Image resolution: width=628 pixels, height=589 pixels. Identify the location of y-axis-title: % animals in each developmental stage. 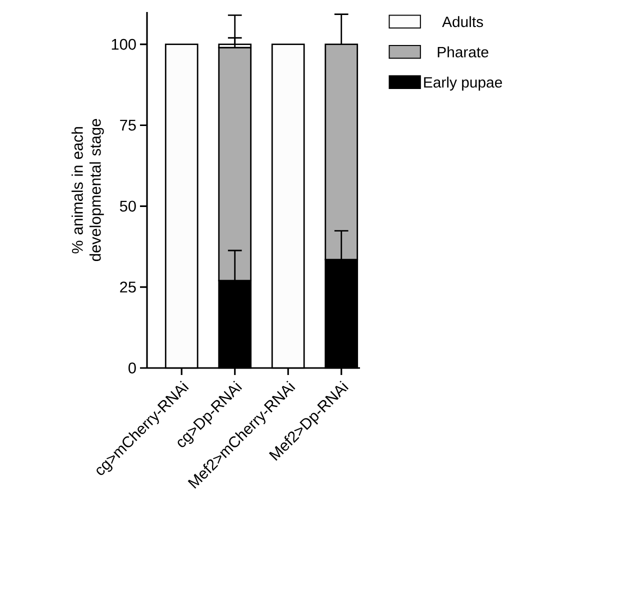
(88, 190).